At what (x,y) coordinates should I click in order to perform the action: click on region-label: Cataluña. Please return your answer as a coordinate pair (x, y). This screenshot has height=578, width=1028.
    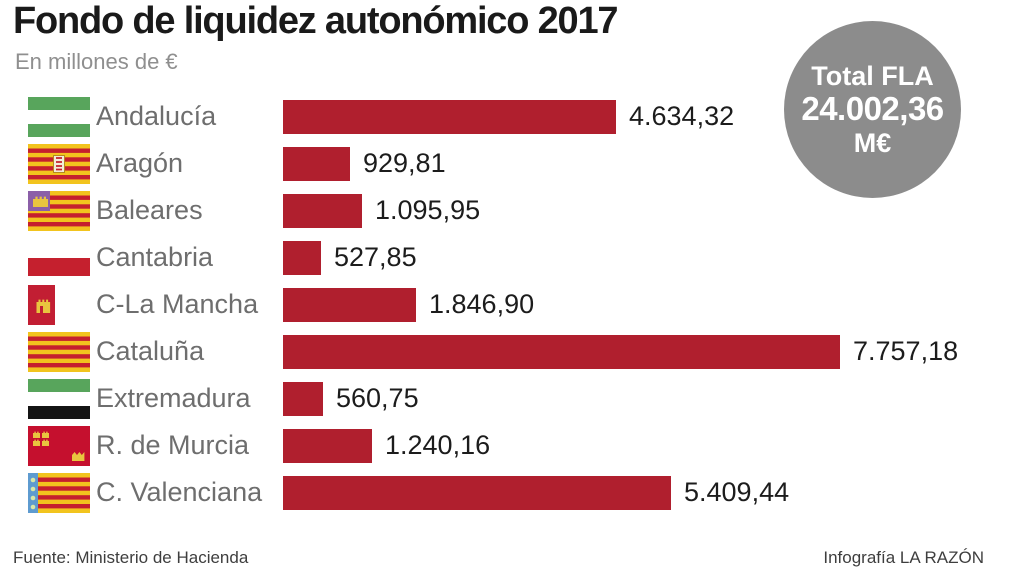
    Looking at the image, I should click on (150, 351).